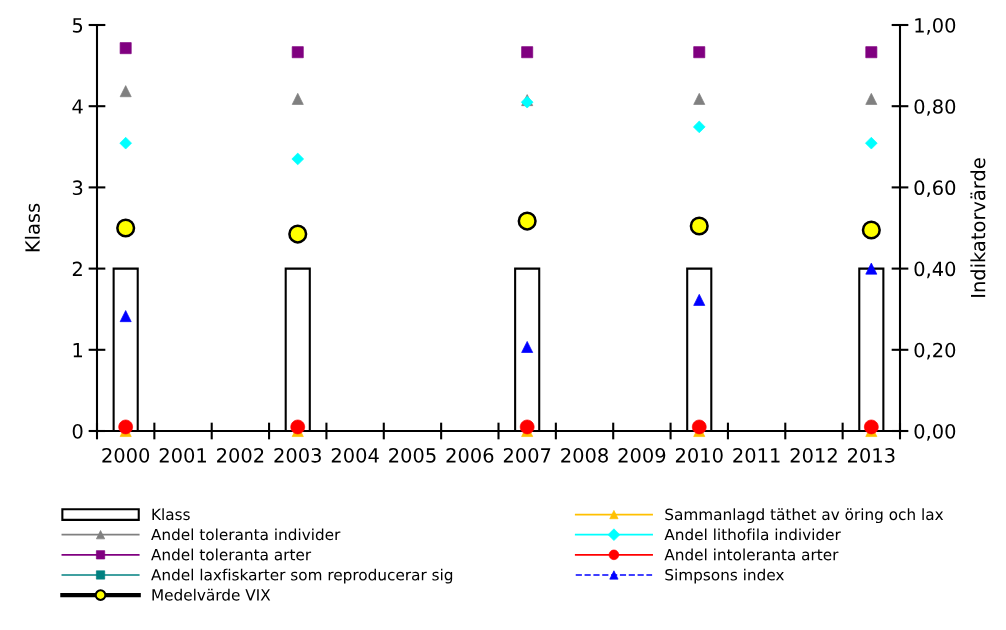 The image size is (1006, 630). Describe the element at coordinates (935, 107) in the screenshot. I see `y2-tick-label: 0,80` at that location.